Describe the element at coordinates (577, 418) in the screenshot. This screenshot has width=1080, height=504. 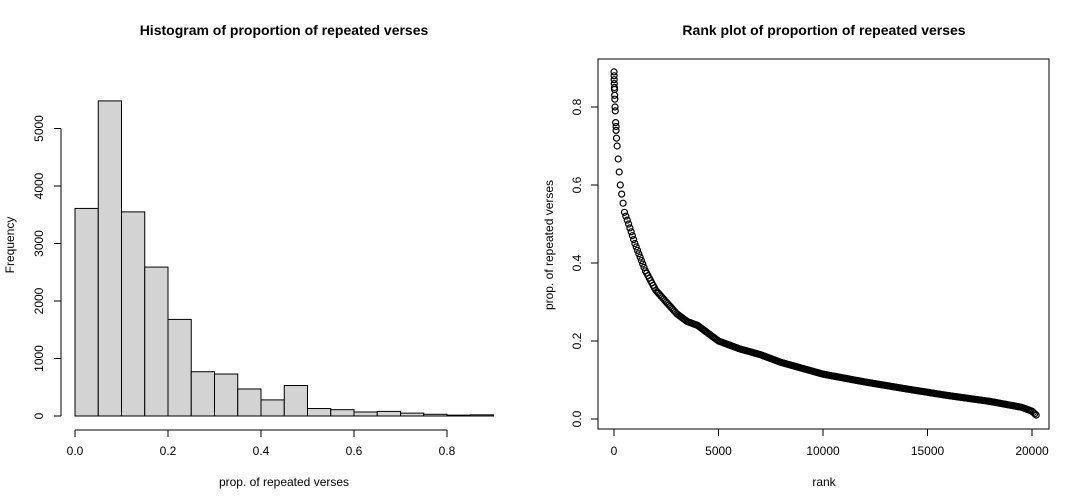
I see `rank-y-tick-label: 0.0` at that location.